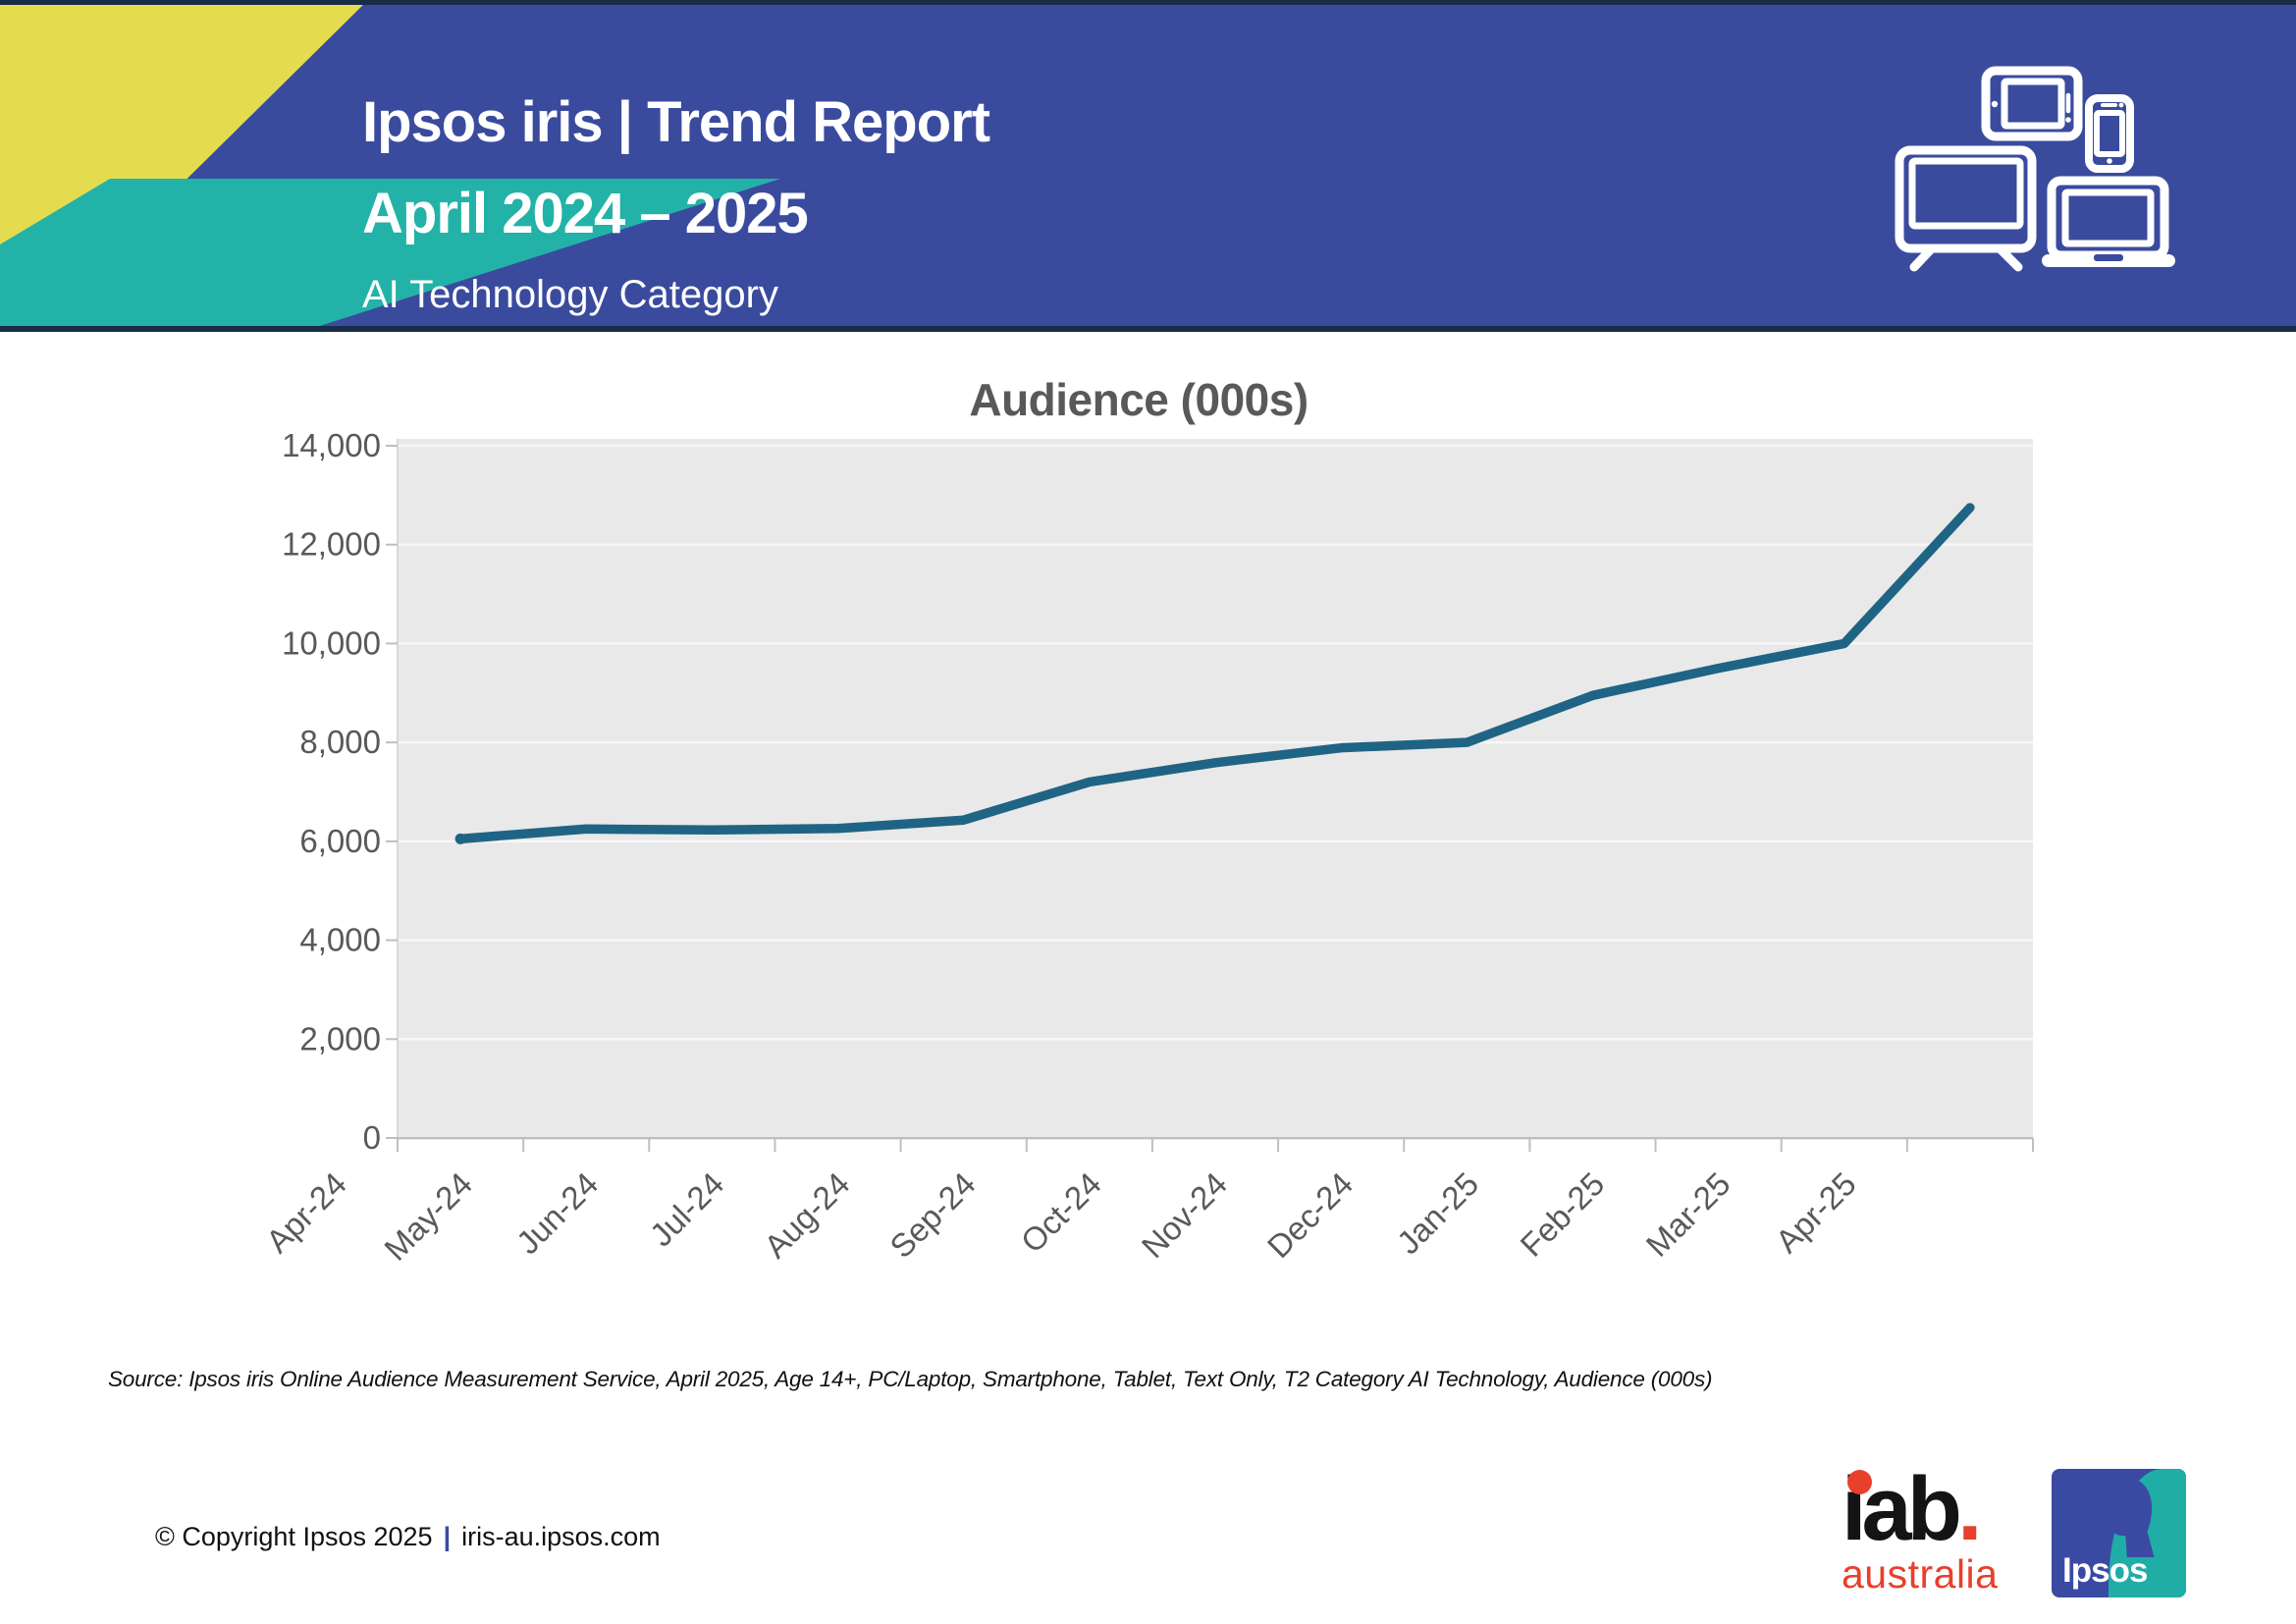 The width and height of the screenshot is (2296, 1624). Describe the element at coordinates (1061, 1212) in the screenshot. I see `svg-text: Oct-24` at that location.